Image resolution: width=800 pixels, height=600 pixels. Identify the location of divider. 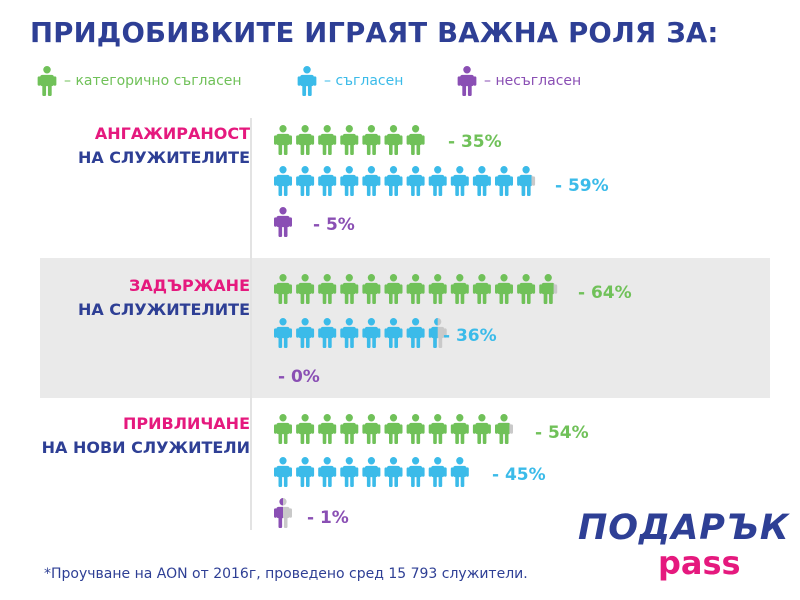
(251, 324).